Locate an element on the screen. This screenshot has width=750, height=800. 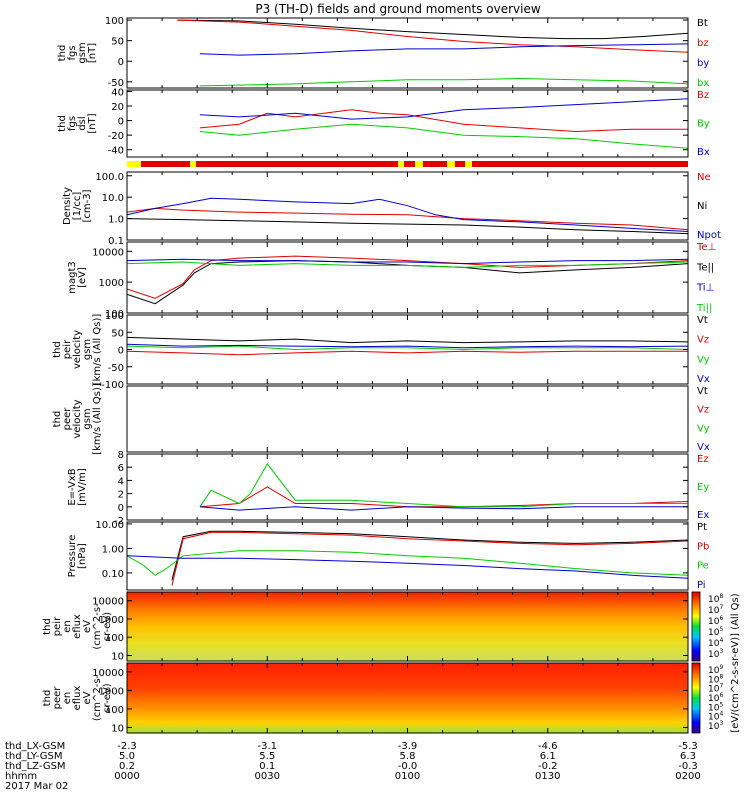
legend-item-Ni: Ni is located at coordinates (702, 206).